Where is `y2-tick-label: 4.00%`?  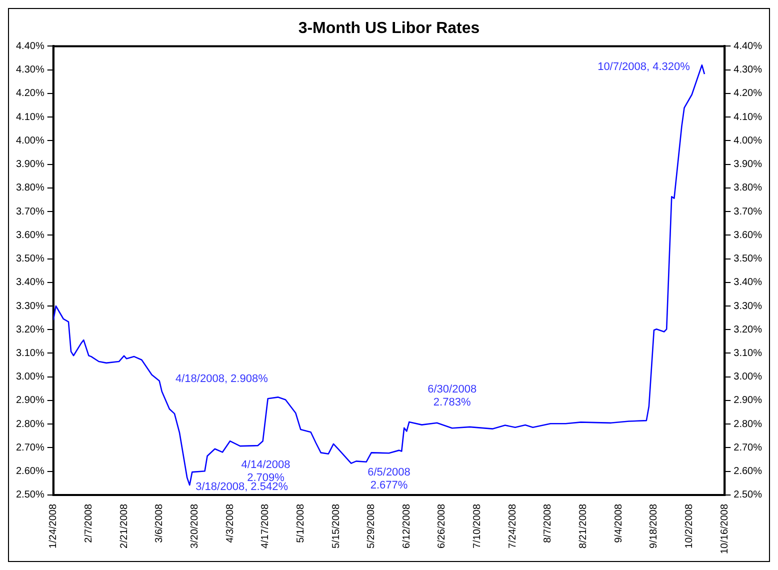 y2-tick-label: 4.00% is located at coordinates (748, 140).